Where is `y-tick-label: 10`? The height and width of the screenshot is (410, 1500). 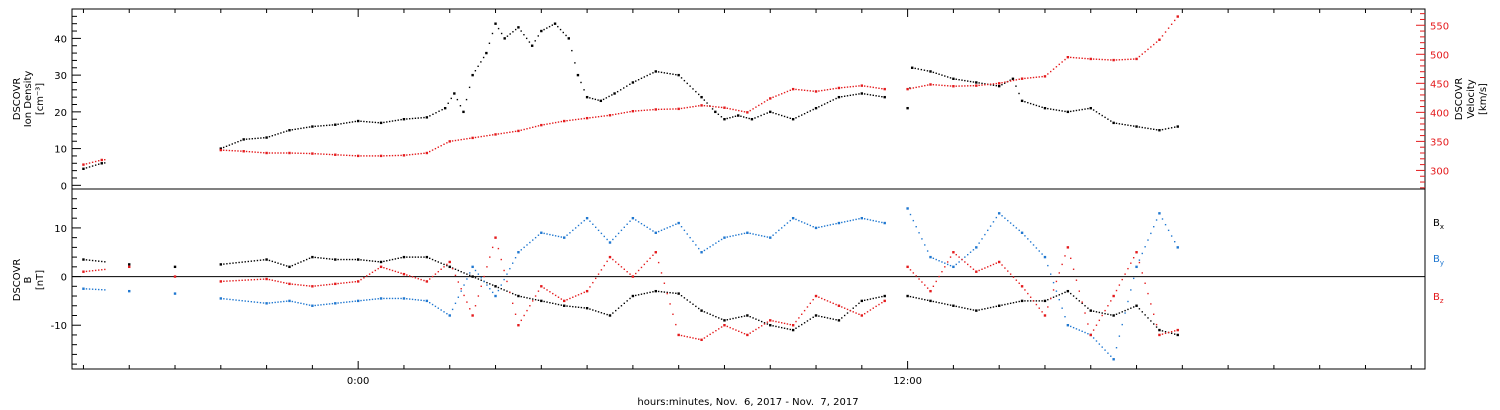
y-tick-label: 10 is located at coordinates (60, 150).